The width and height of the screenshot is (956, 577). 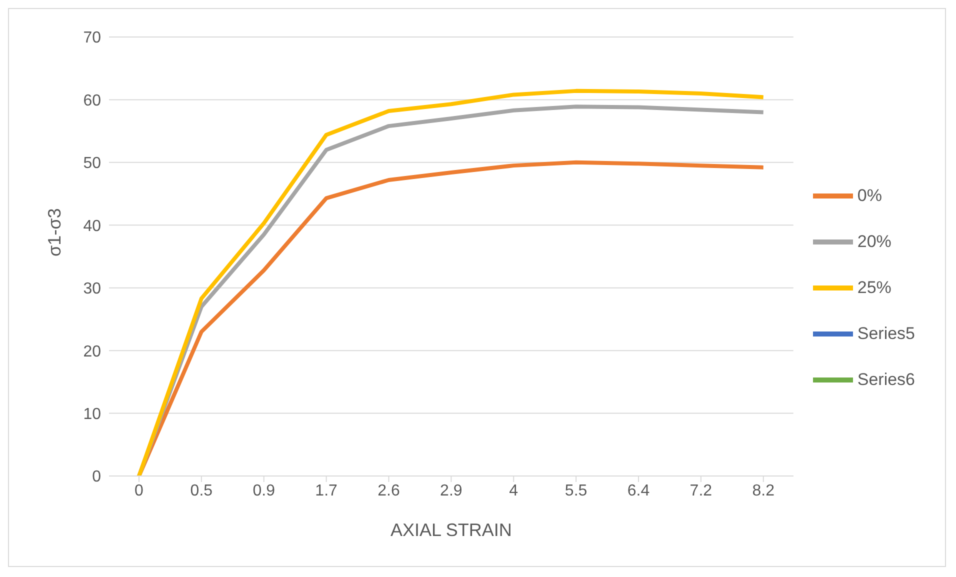 I want to click on x-tick-label: 2.9, so click(x=451, y=491).